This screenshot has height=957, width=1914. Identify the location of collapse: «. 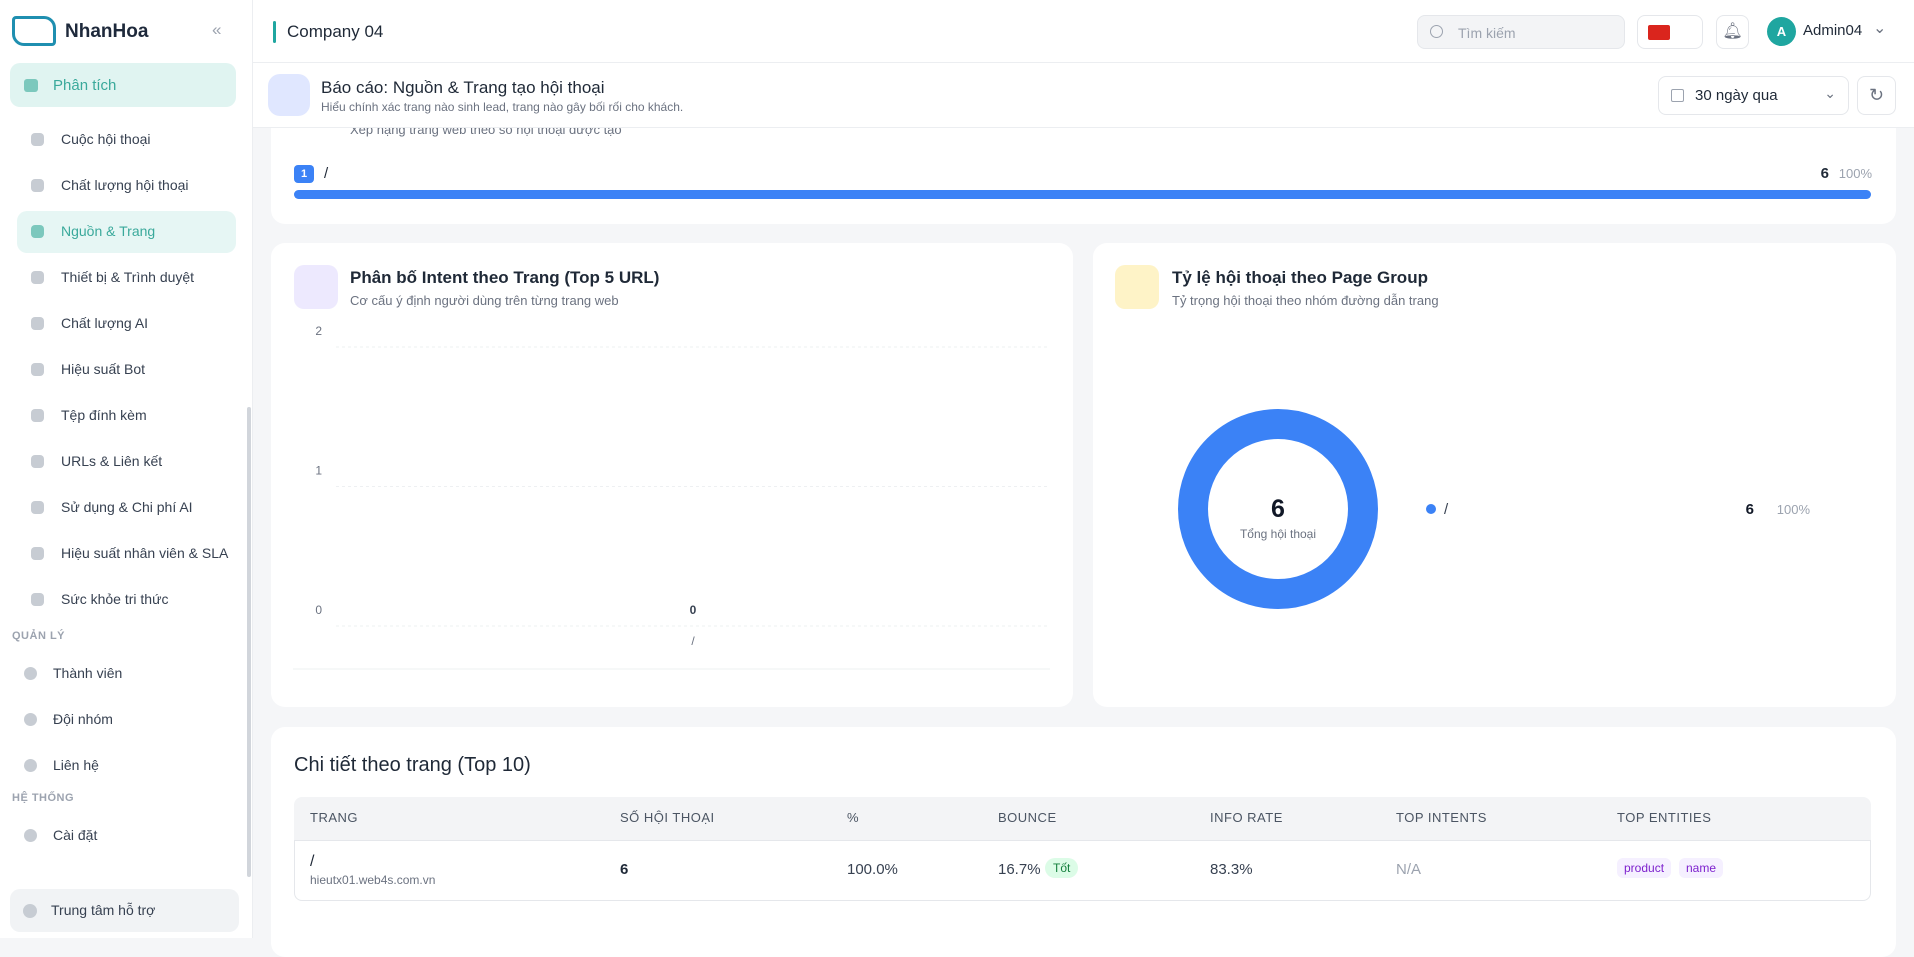
(217, 29).